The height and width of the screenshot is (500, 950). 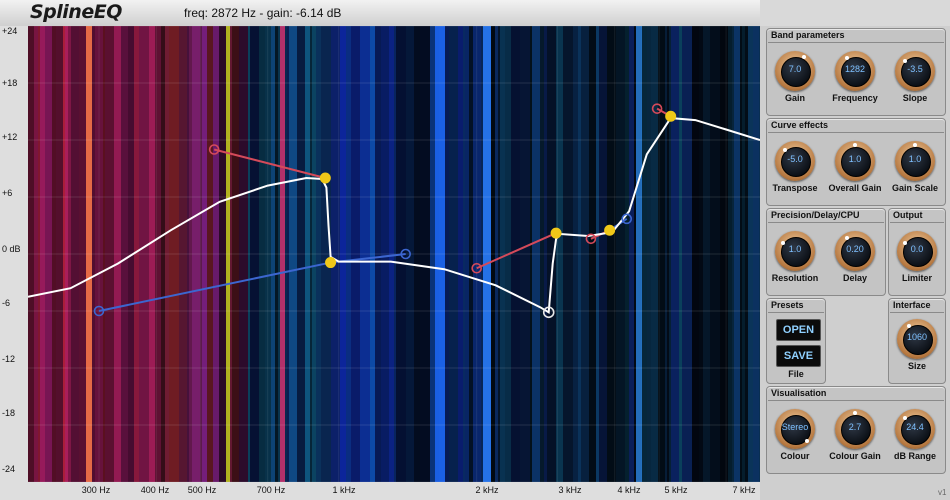 What do you see at coordinates (9, 469) in the screenshot?
I see `gain-tick-label: -24` at bounding box center [9, 469].